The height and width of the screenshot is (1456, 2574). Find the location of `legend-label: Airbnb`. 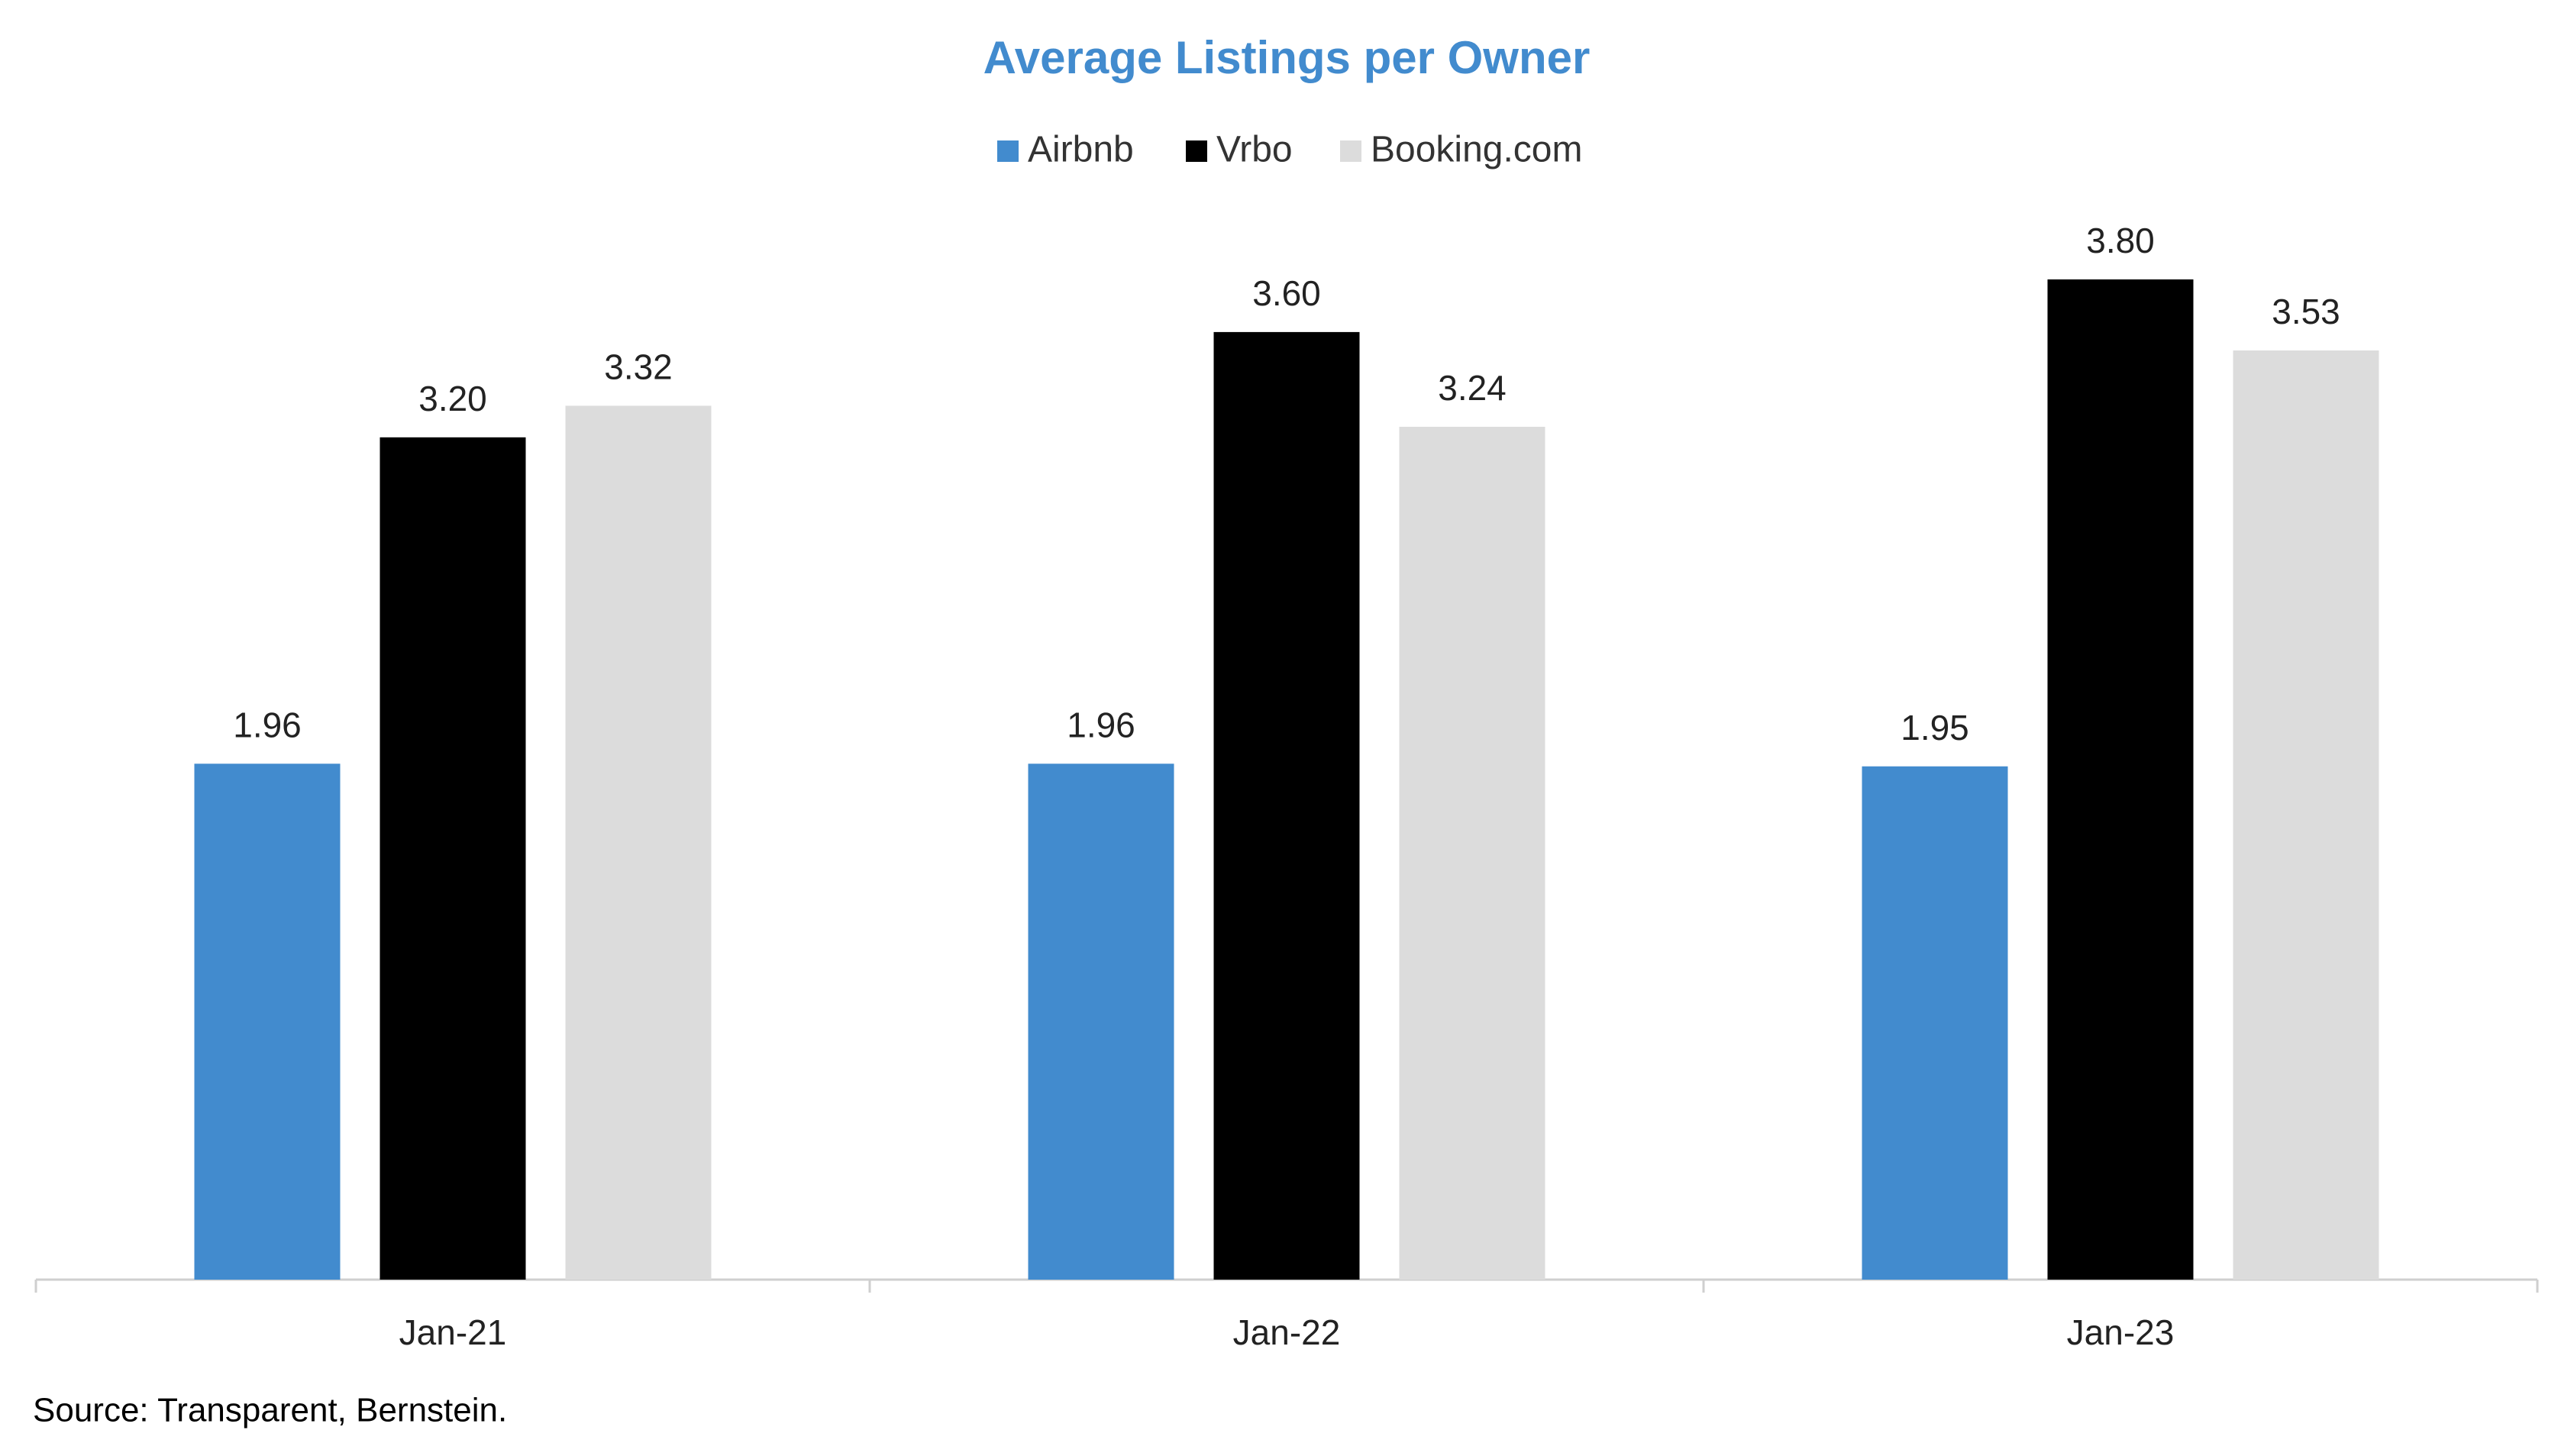

legend-label: Airbnb is located at coordinates (1081, 150).